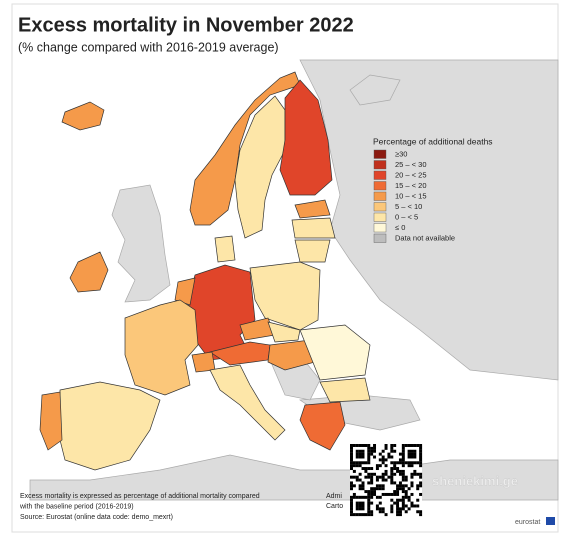 The height and width of the screenshot is (536, 570). What do you see at coordinates (401, 153) in the screenshot?
I see `legend-label: ≥30` at bounding box center [401, 153].